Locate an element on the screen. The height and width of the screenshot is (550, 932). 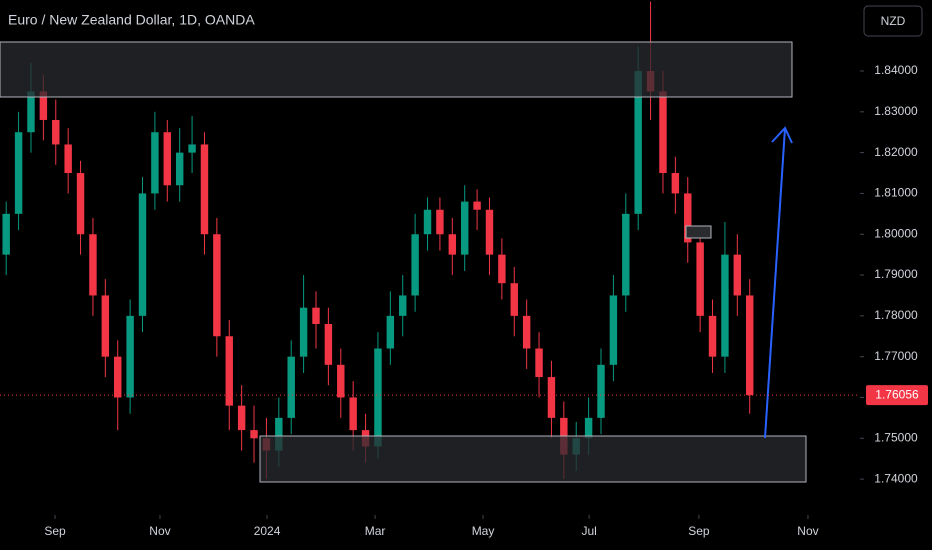
x-tick-label: 2024 is located at coordinates (267, 531).